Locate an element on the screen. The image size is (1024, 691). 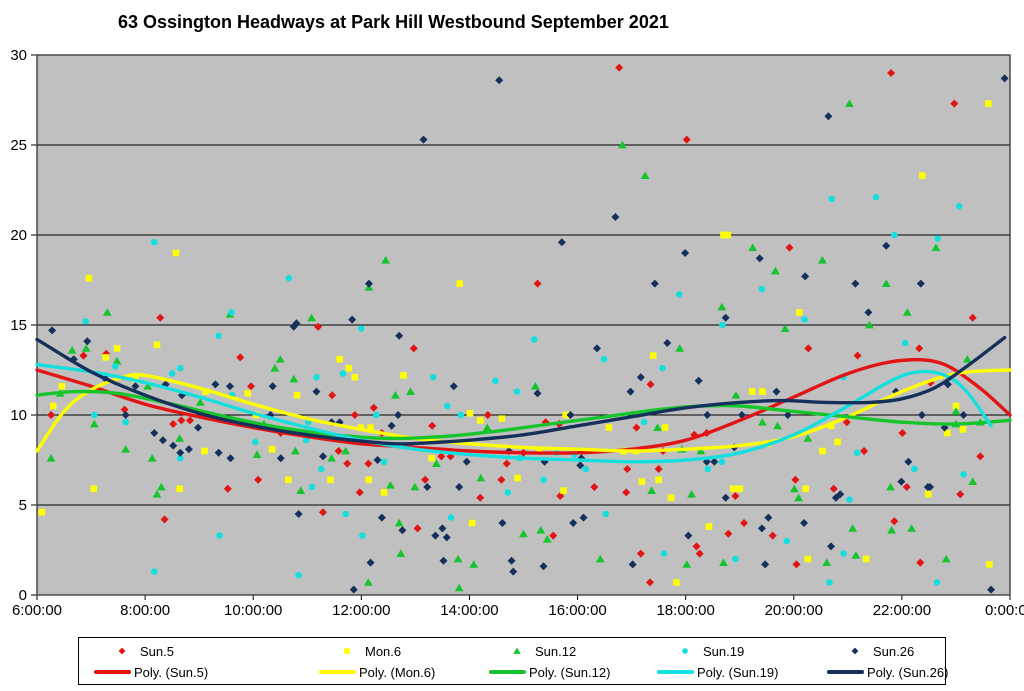
triangle-marker-icon is located at coordinates (517, 650).